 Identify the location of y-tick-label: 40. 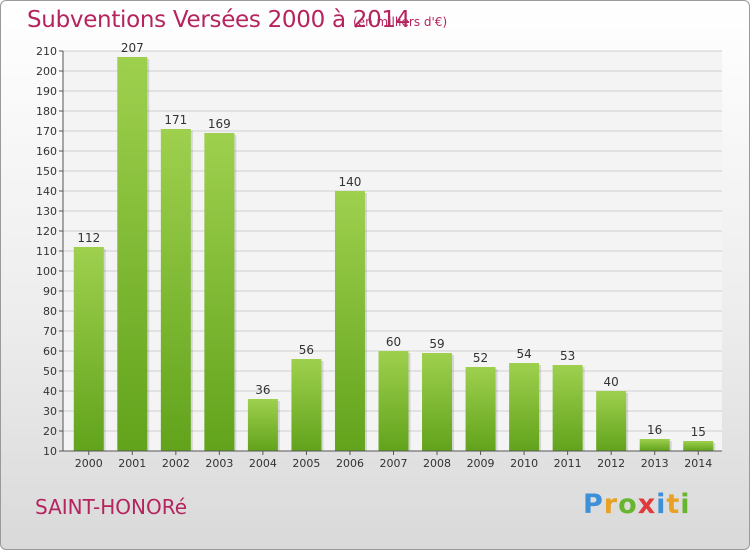
(50, 391).